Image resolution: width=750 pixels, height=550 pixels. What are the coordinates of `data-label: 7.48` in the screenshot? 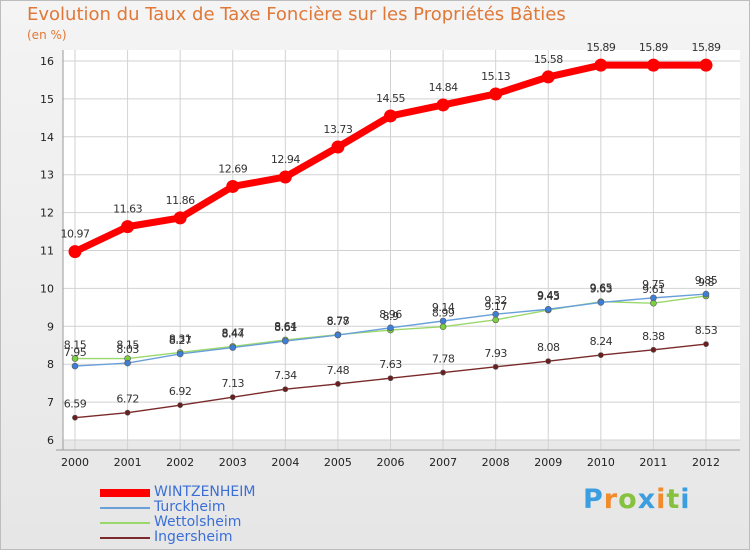 It's located at (338, 370).